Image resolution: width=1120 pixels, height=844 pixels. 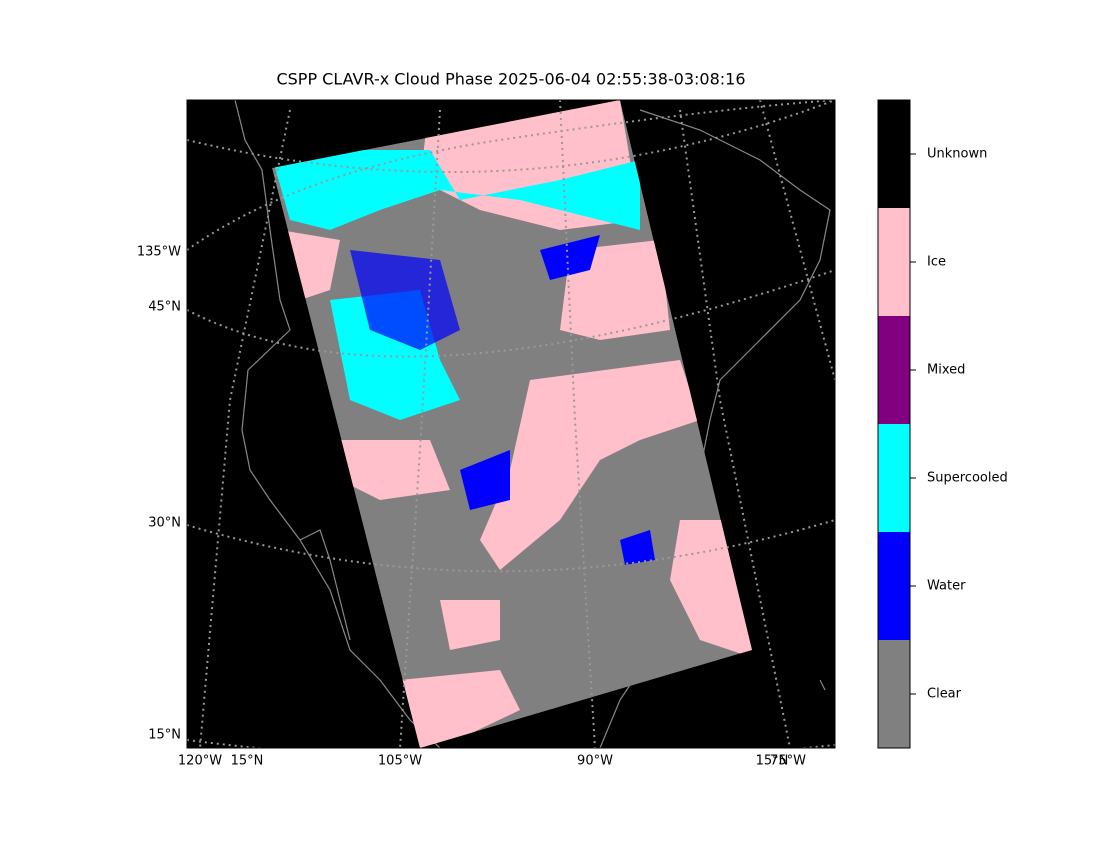 What do you see at coordinates (164, 523) in the screenshot?
I see `lat-label: 30°N` at bounding box center [164, 523].